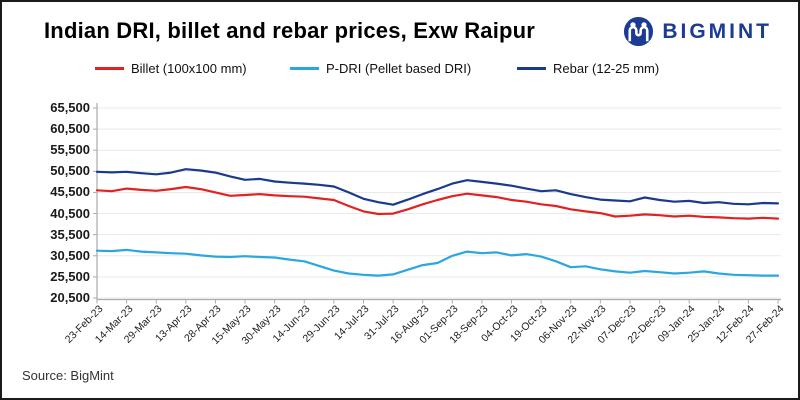 The height and width of the screenshot is (400, 800). Describe the element at coordinates (70, 150) in the screenshot. I see `y-tick-label: 55,500` at that location.